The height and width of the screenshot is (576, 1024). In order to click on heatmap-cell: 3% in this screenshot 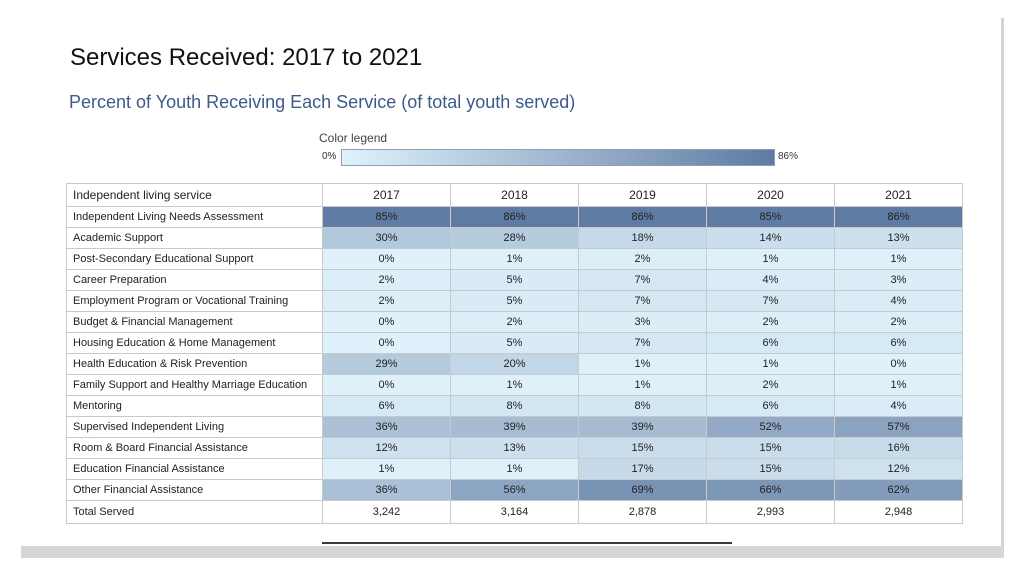, I will do `click(898, 280)`.